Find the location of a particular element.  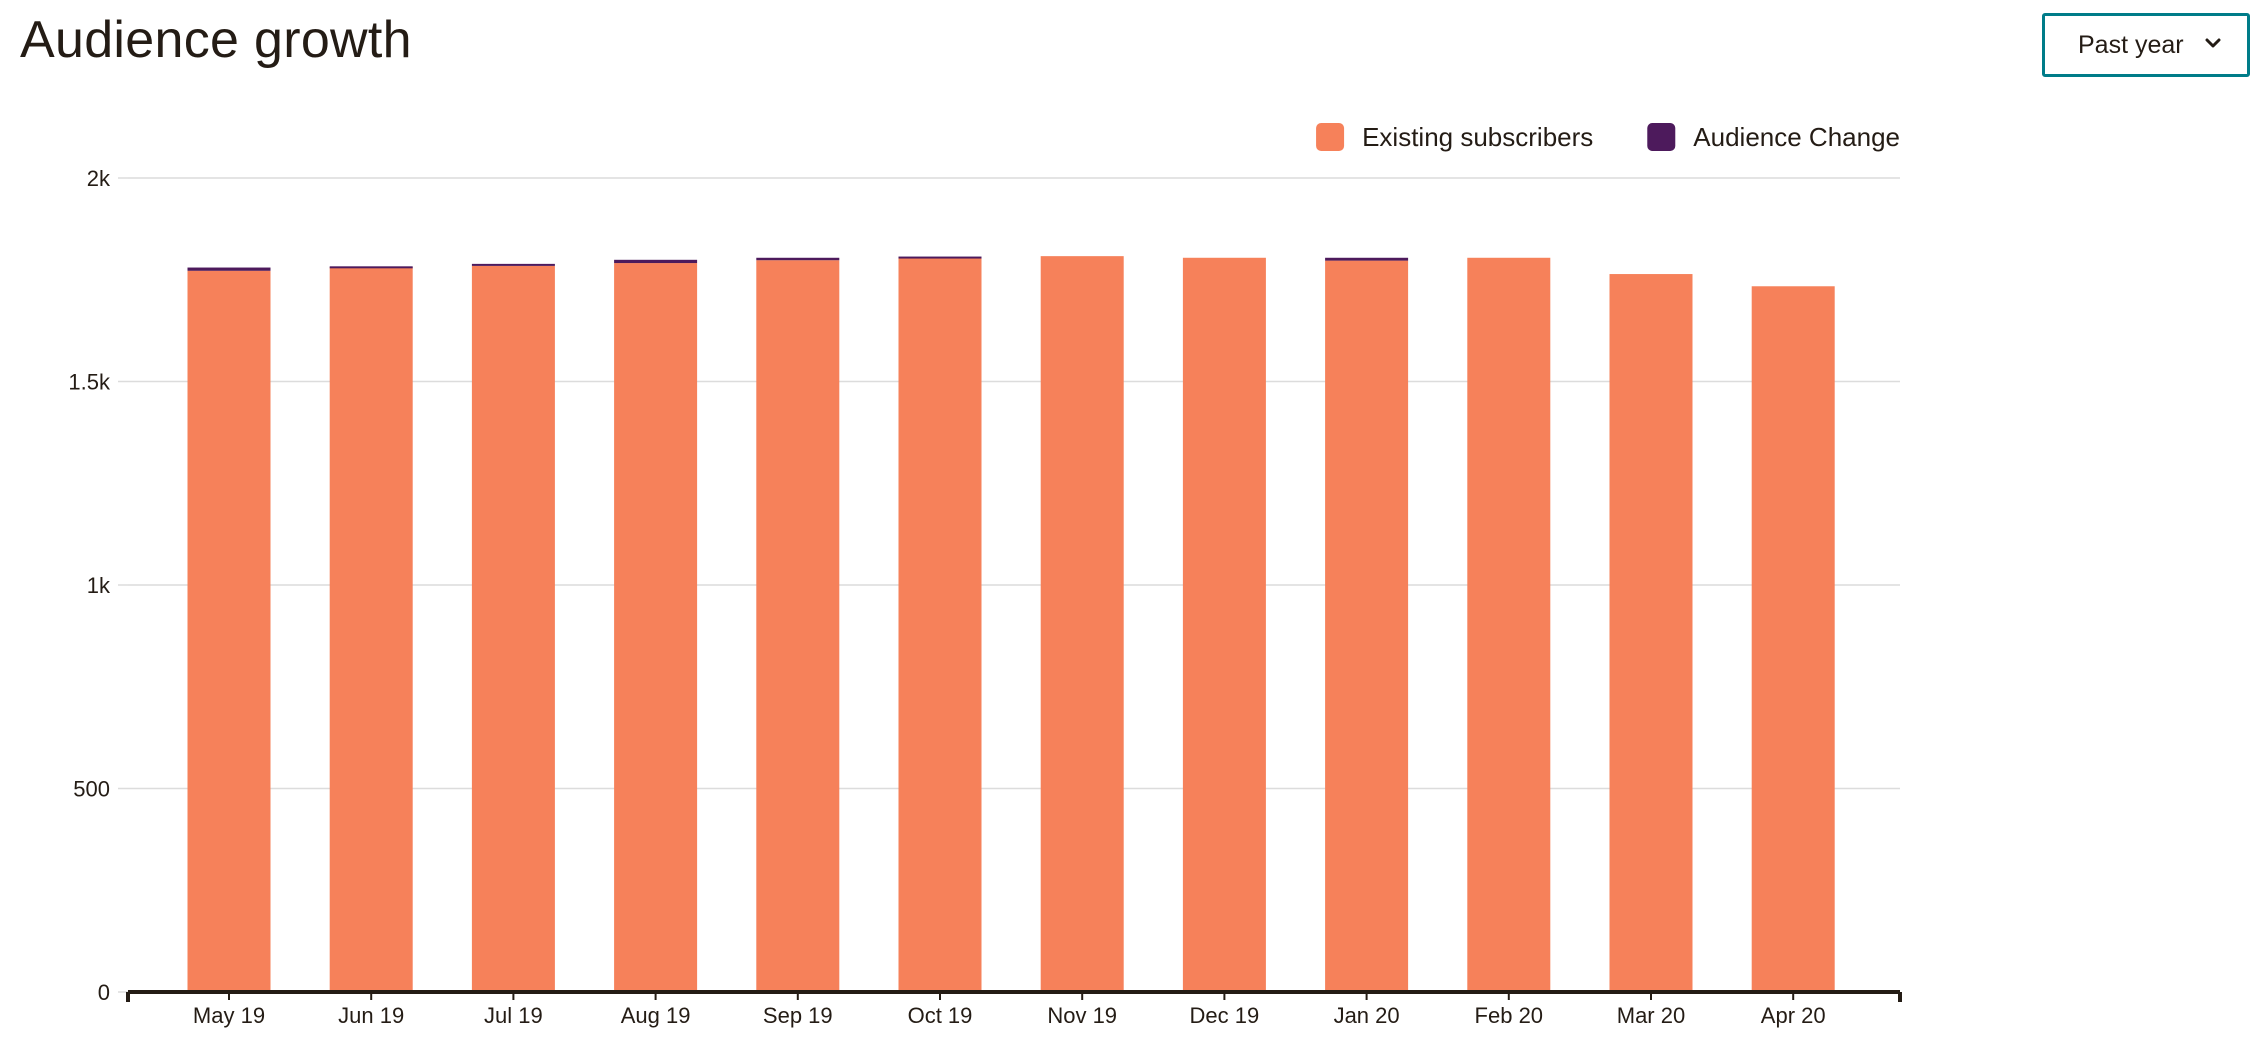

x-tick-label: Apr 20 is located at coordinates (1793, 1015).